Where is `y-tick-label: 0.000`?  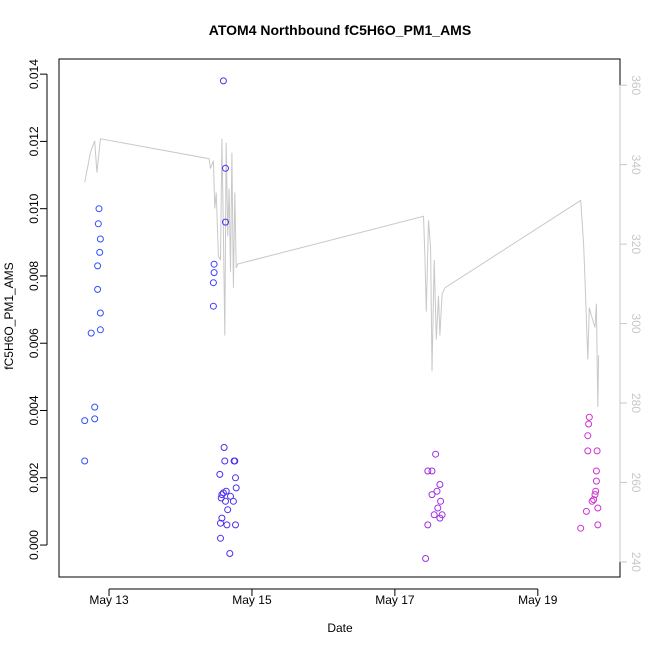 y-tick-label: 0.000 is located at coordinates (34, 545).